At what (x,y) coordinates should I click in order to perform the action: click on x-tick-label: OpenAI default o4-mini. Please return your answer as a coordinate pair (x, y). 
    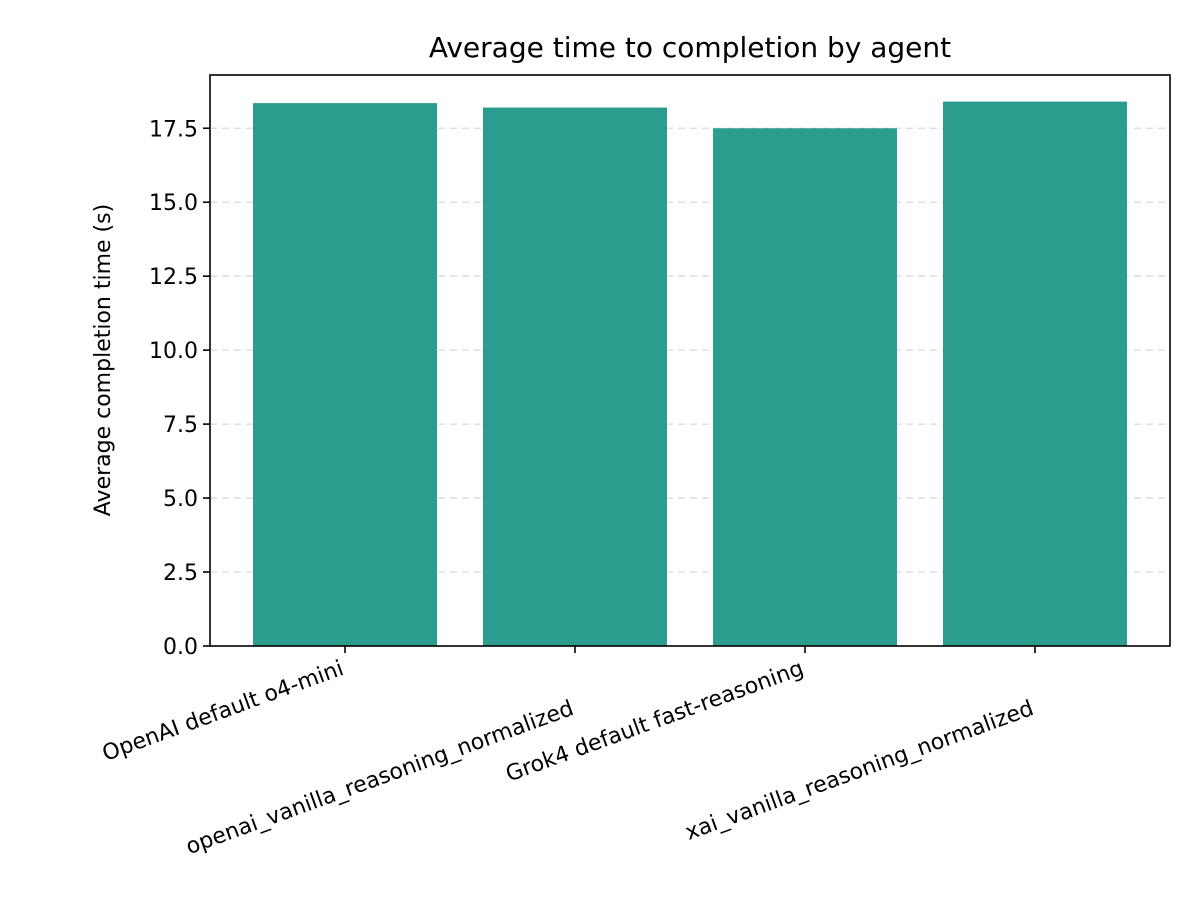
    Looking at the image, I should click on (223, 711).